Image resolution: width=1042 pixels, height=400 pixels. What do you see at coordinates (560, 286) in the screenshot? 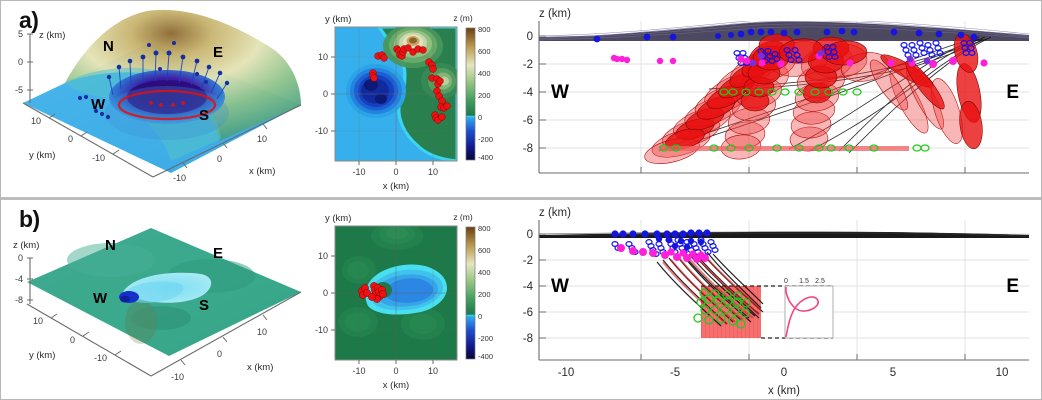
I see `section-west-label-b: W` at bounding box center [560, 286].